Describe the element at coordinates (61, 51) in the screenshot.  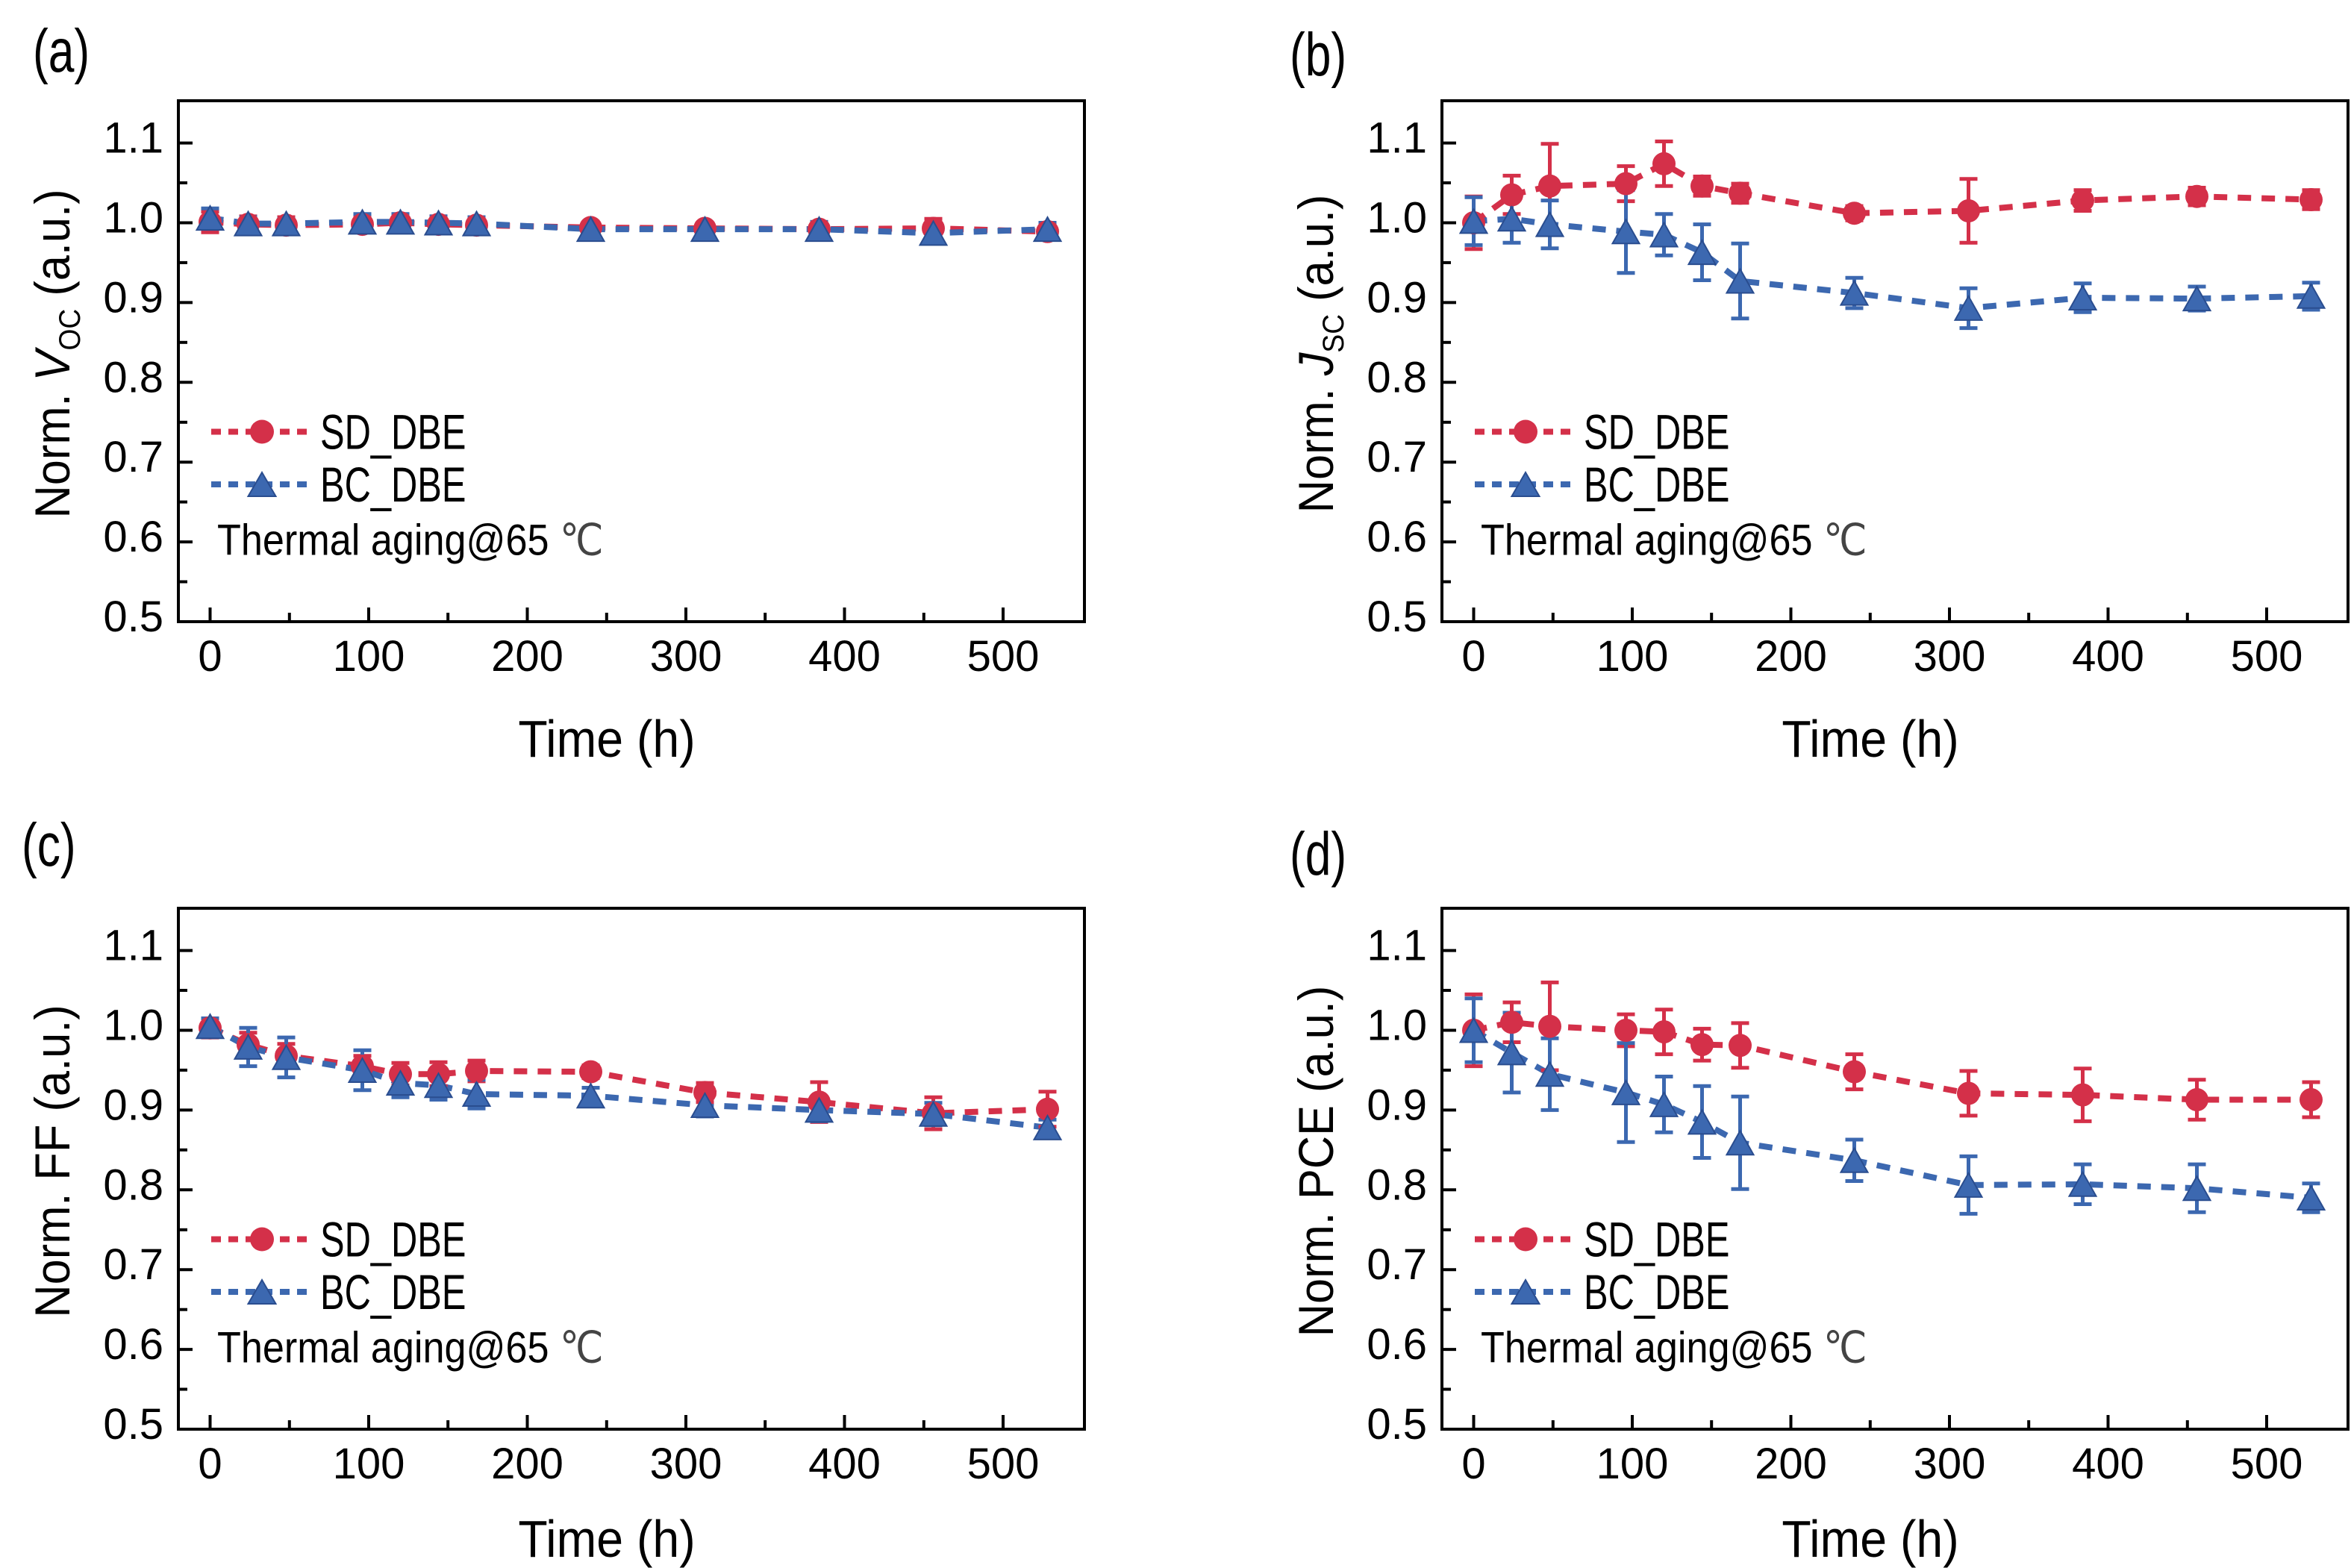
I see `svg-text: (a)` at that location.